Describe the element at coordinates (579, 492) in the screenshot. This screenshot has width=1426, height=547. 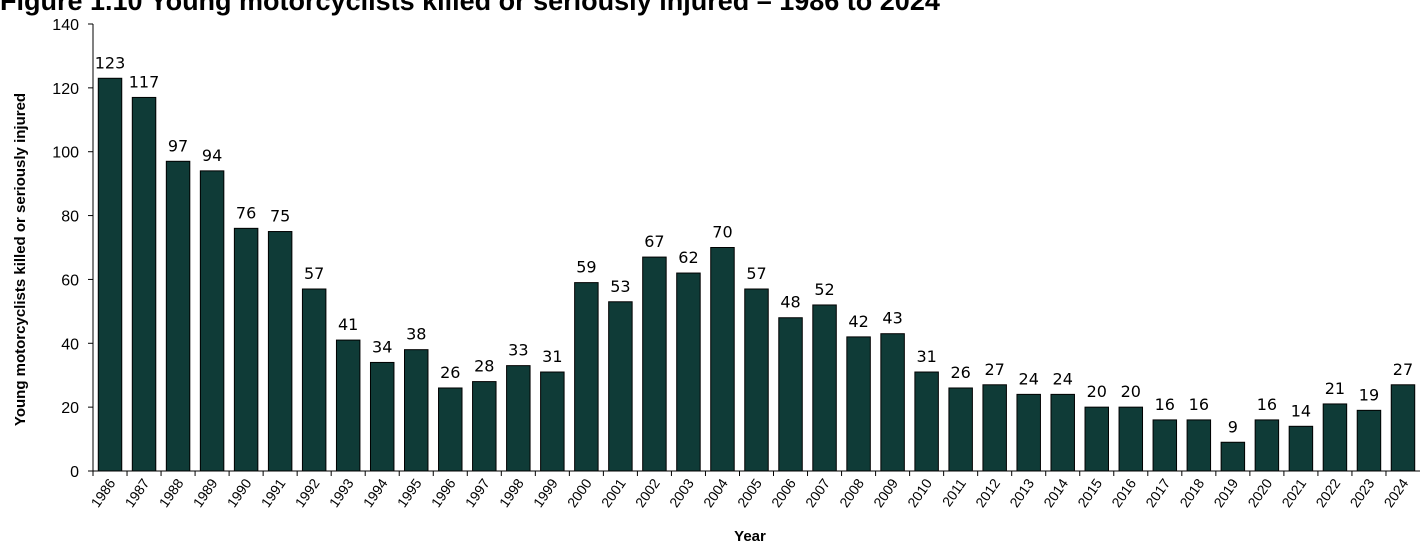
I see `x-tick-label: 2000` at that location.